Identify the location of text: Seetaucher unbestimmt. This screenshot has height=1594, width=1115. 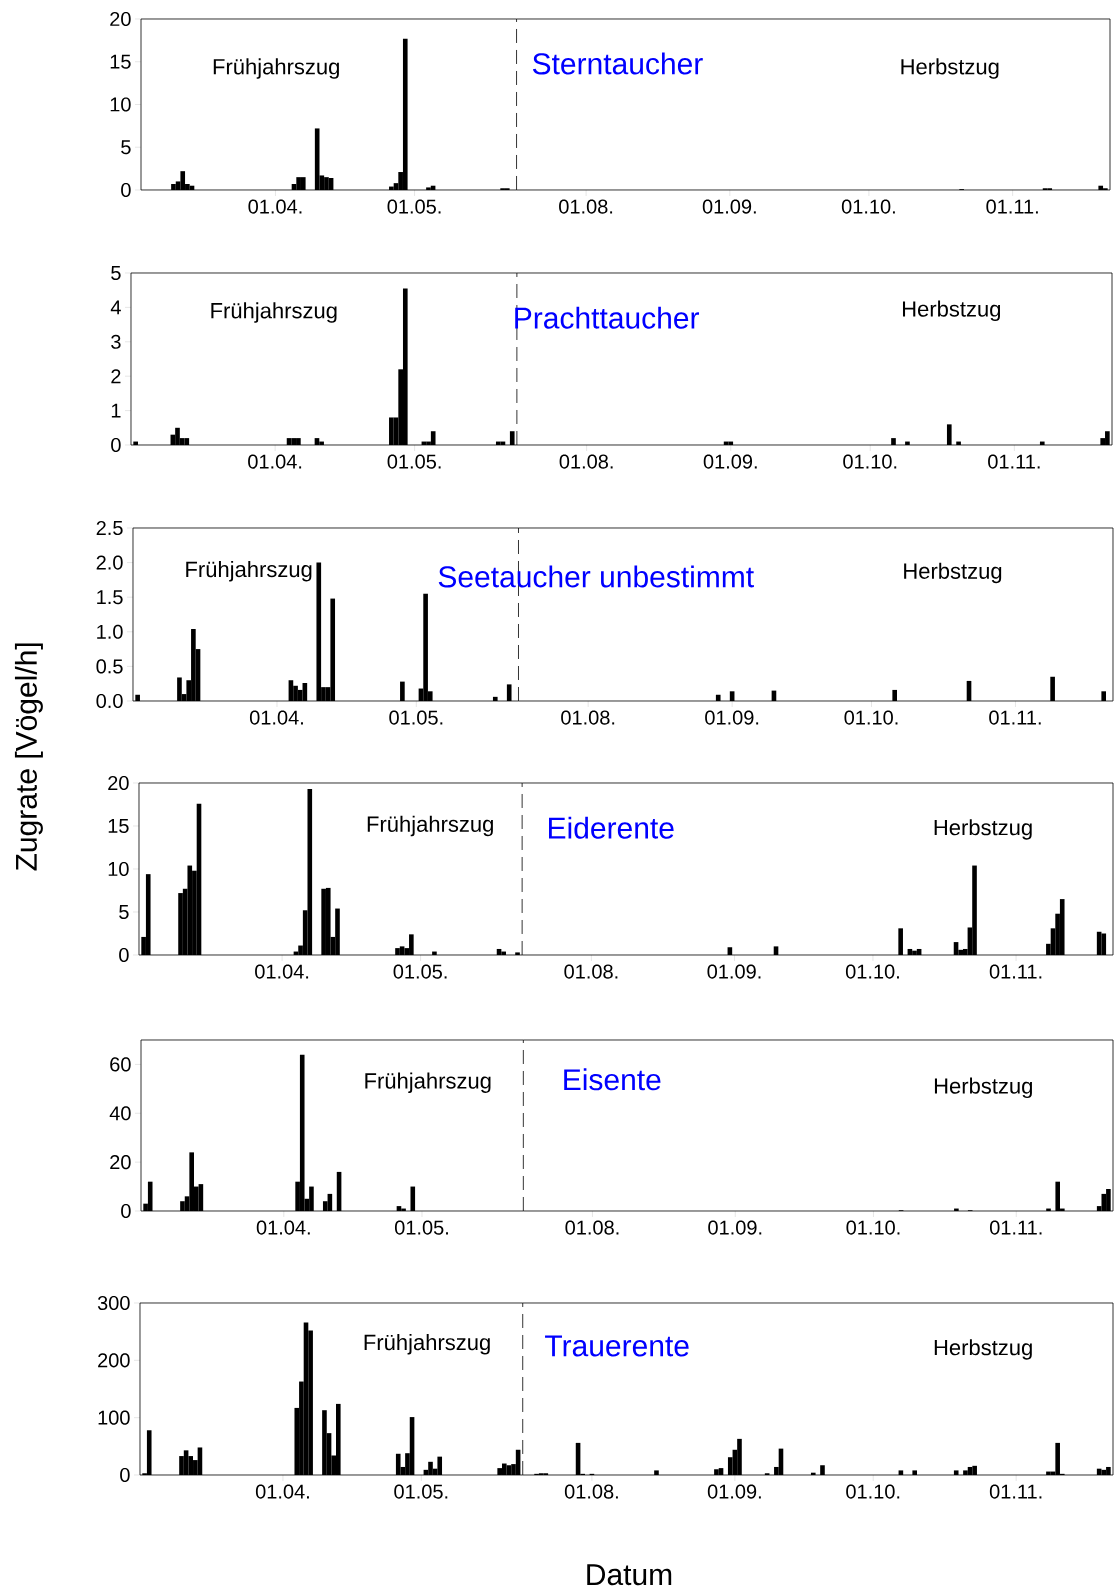
(596, 576).